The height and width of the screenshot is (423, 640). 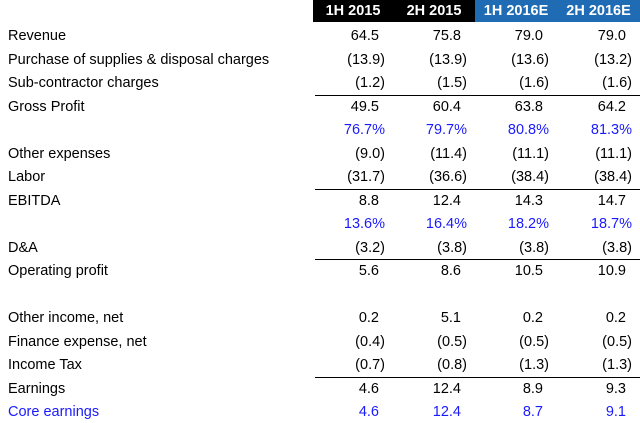 I want to click on row-label: Core earnings, so click(x=54, y=412).